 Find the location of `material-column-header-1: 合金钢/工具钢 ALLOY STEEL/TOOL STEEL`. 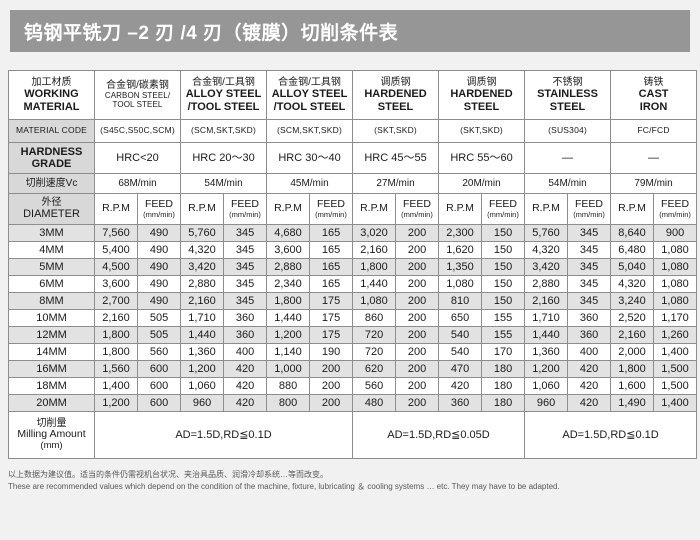

material-column-header-1: 合金钢/工具钢 ALLOY STEEL/TOOL STEEL is located at coordinates (224, 95).